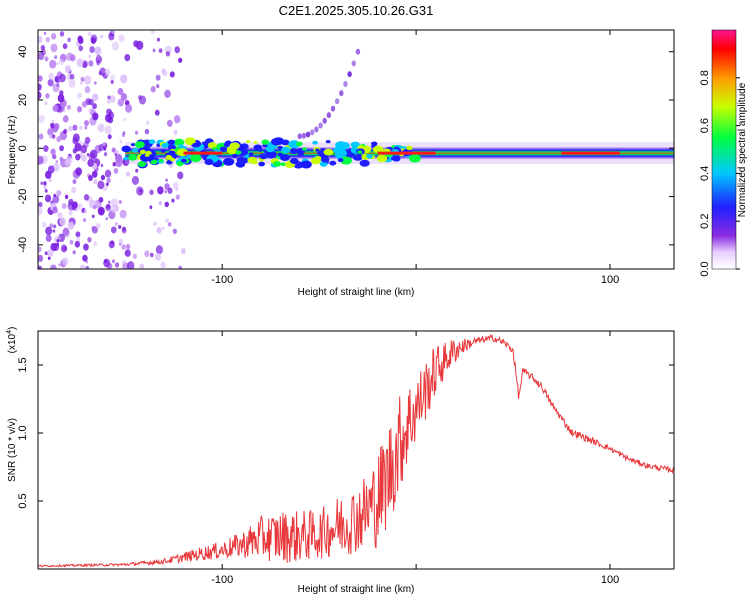 This screenshot has width=750, height=600. Describe the element at coordinates (742, 149) in the screenshot. I see `colorbar-label: Normalized spectral amplitude` at that location.